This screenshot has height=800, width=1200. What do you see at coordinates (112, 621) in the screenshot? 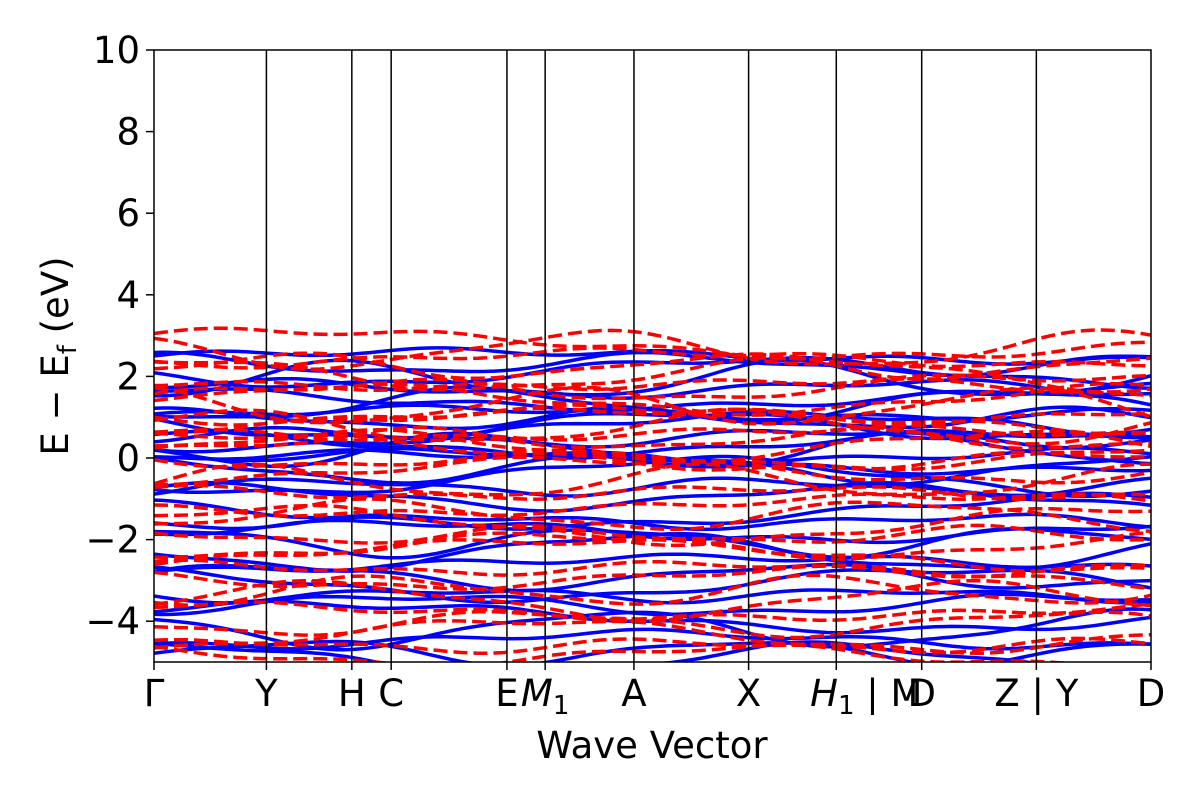
I see `y-tick-label: −4` at bounding box center [112, 621].